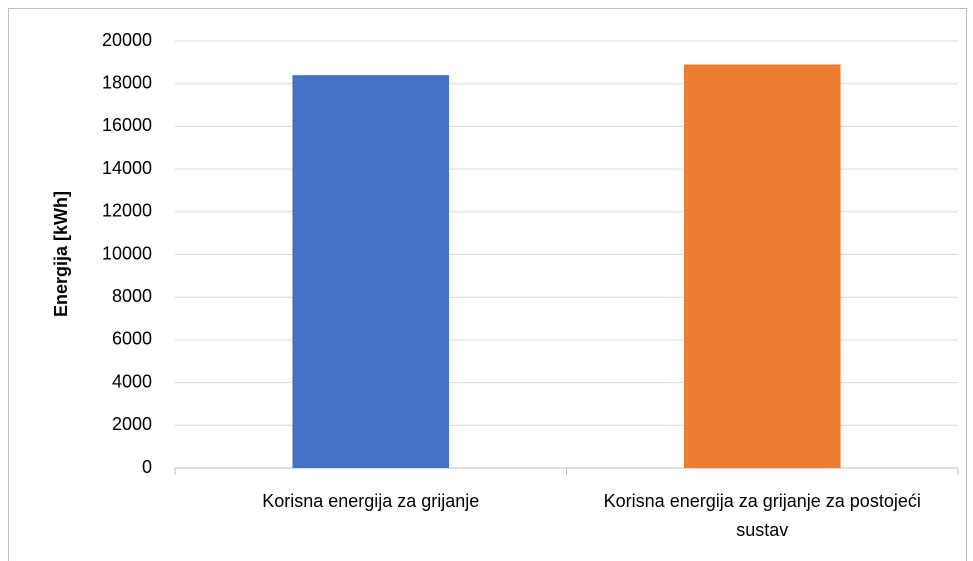 The image size is (973, 561). I want to click on y-tick-label: 6000, so click(132, 339).